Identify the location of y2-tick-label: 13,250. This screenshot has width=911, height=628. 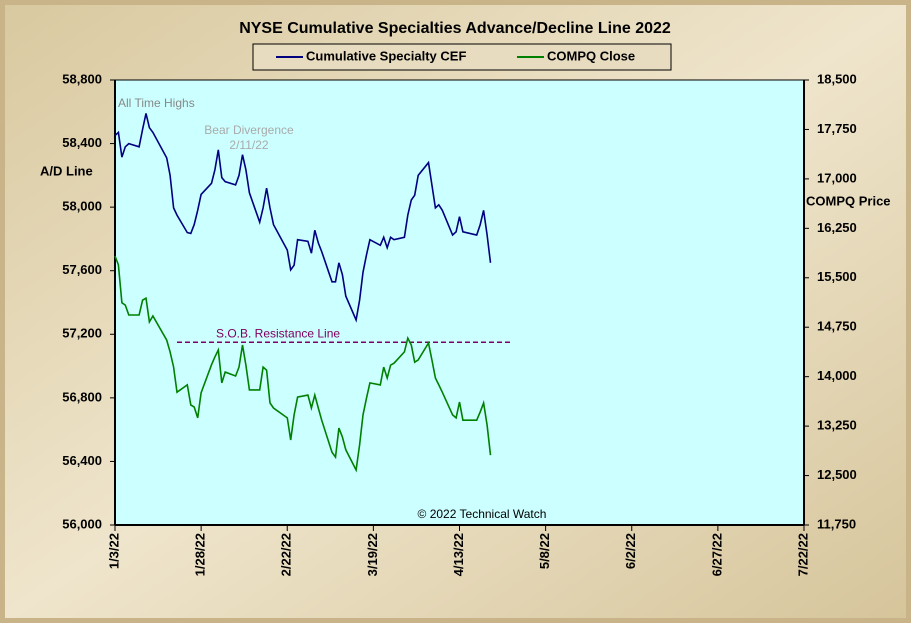
(837, 425).